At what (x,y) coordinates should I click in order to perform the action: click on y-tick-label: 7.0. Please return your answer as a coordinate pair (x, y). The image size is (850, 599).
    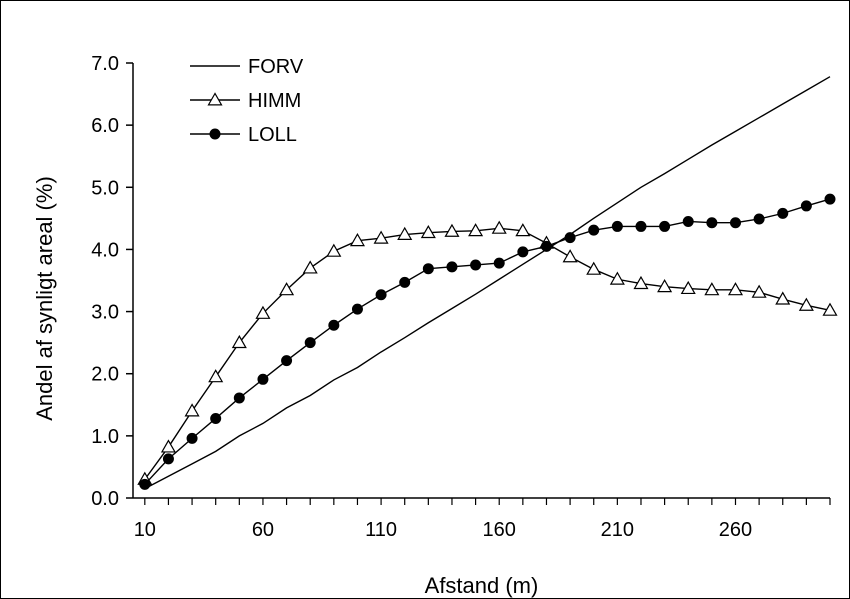
    Looking at the image, I should click on (105, 64).